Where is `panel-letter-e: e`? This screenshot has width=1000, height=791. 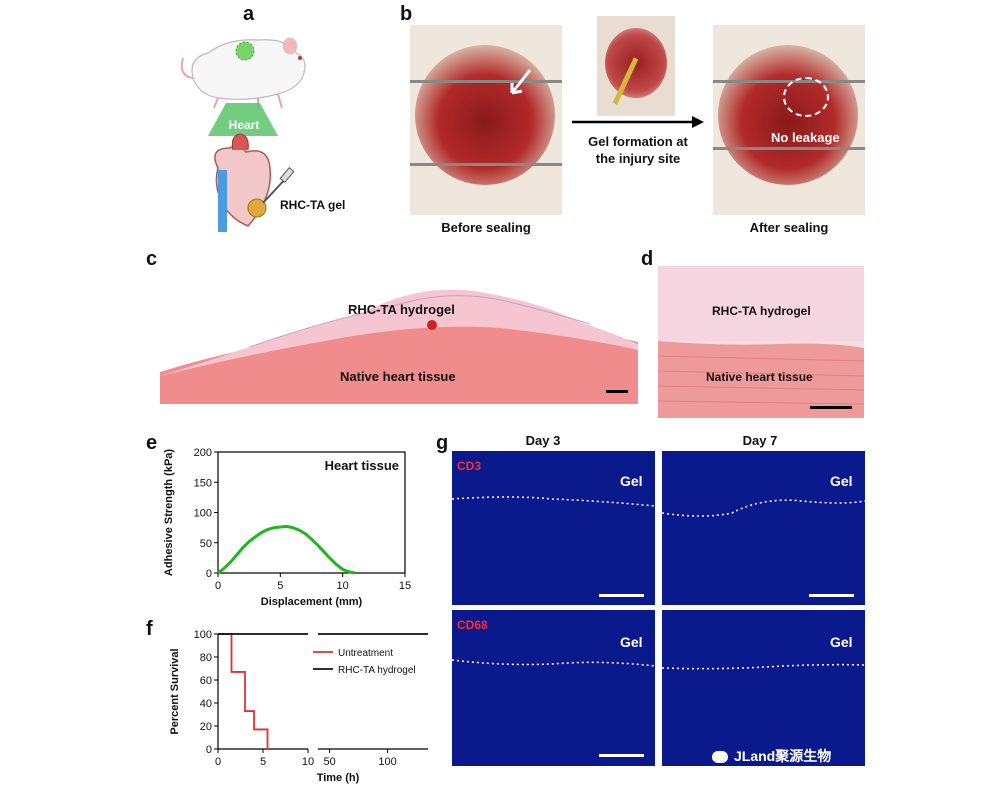 panel-letter-e: e is located at coordinates (152, 443).